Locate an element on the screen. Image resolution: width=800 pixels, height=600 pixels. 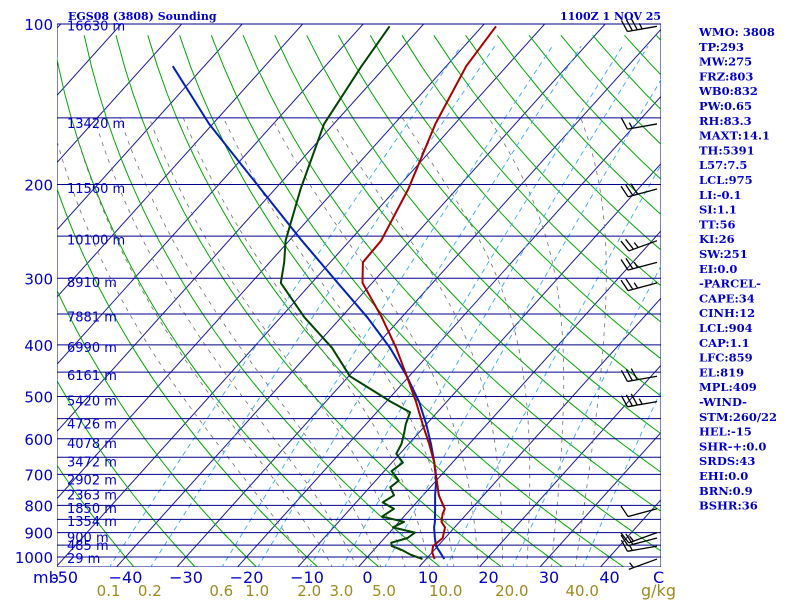
height-level-label: 29 m is located at coordinates (83, 559).